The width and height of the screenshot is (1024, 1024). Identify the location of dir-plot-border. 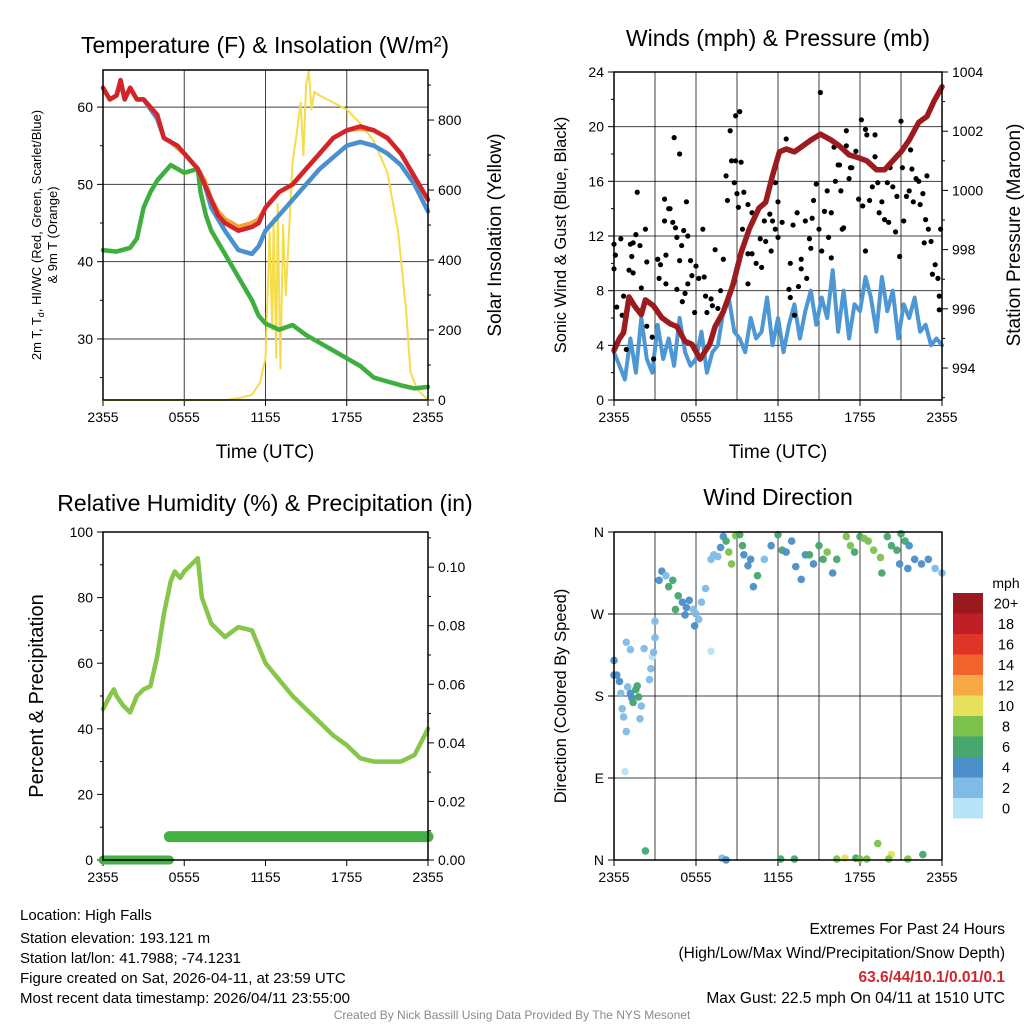
(778, 696).